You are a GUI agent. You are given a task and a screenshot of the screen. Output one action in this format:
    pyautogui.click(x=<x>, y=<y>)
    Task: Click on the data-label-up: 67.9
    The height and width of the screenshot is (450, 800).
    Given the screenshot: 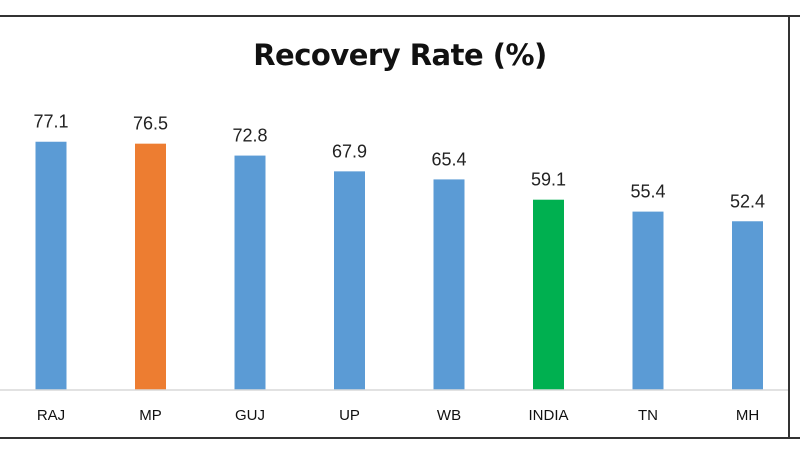 What is the action you would take?
    pyautogui.click(x=349, y=151)
    